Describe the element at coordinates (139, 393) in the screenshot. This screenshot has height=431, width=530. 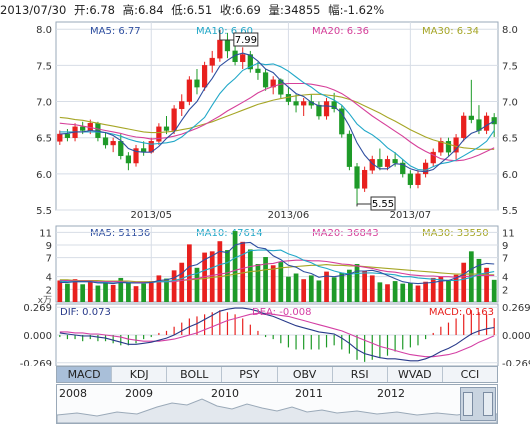
I see `timeline-year-2009: 2009` at that location.